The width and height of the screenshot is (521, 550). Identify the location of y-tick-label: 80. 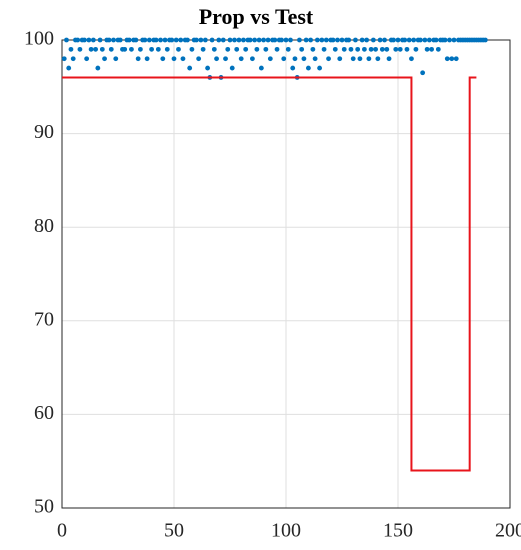
(44, 226).